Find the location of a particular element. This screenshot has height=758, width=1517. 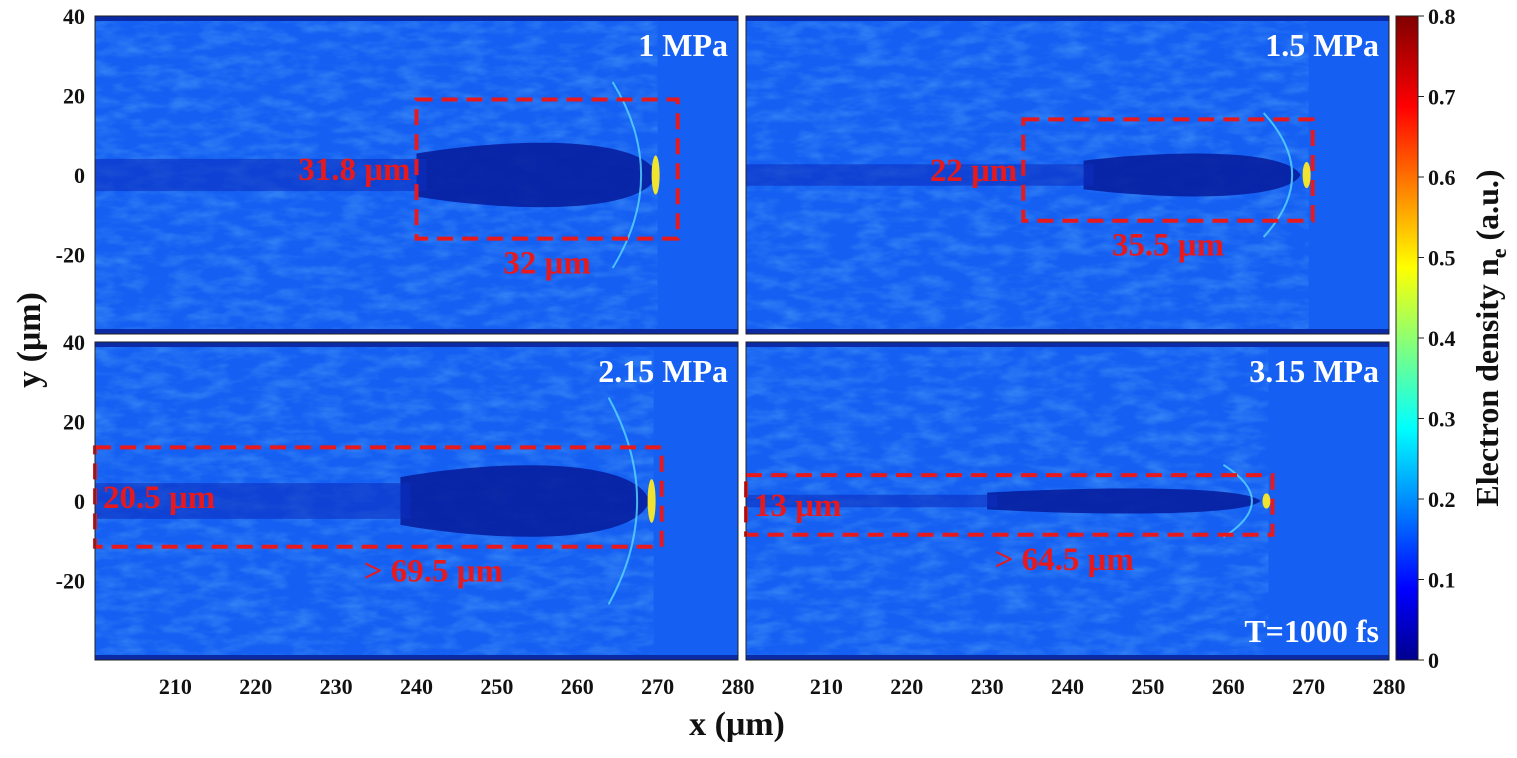

colorbar-tick-label: 0.2 is located at coordinates (1442, 499).